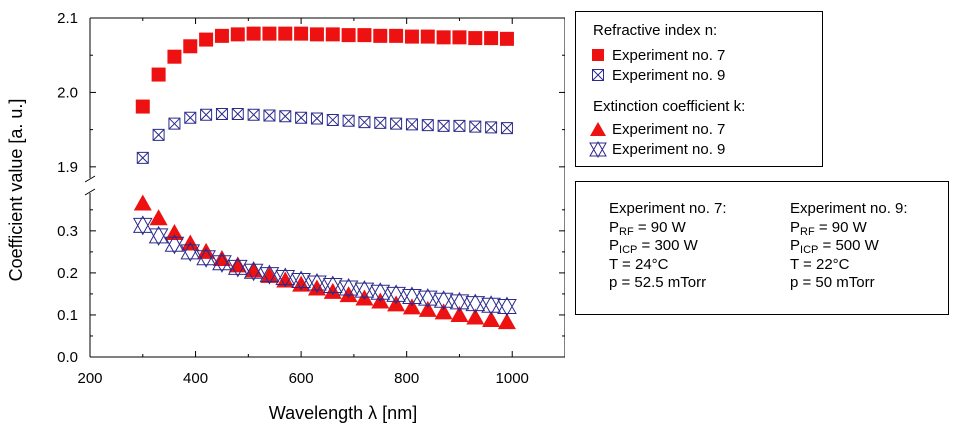 This screenshot has height=428, width=959. I want to click on legend-item-k-exp9: Experiment no. 9, so click(656, 149).